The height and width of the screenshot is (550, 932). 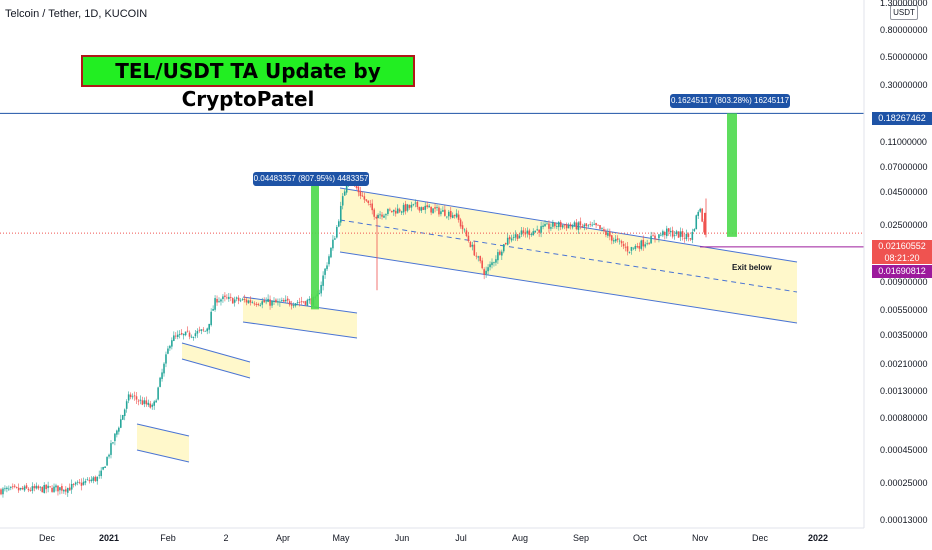 I want to click on currency-selector: USDT, so click(x=904, y=12).